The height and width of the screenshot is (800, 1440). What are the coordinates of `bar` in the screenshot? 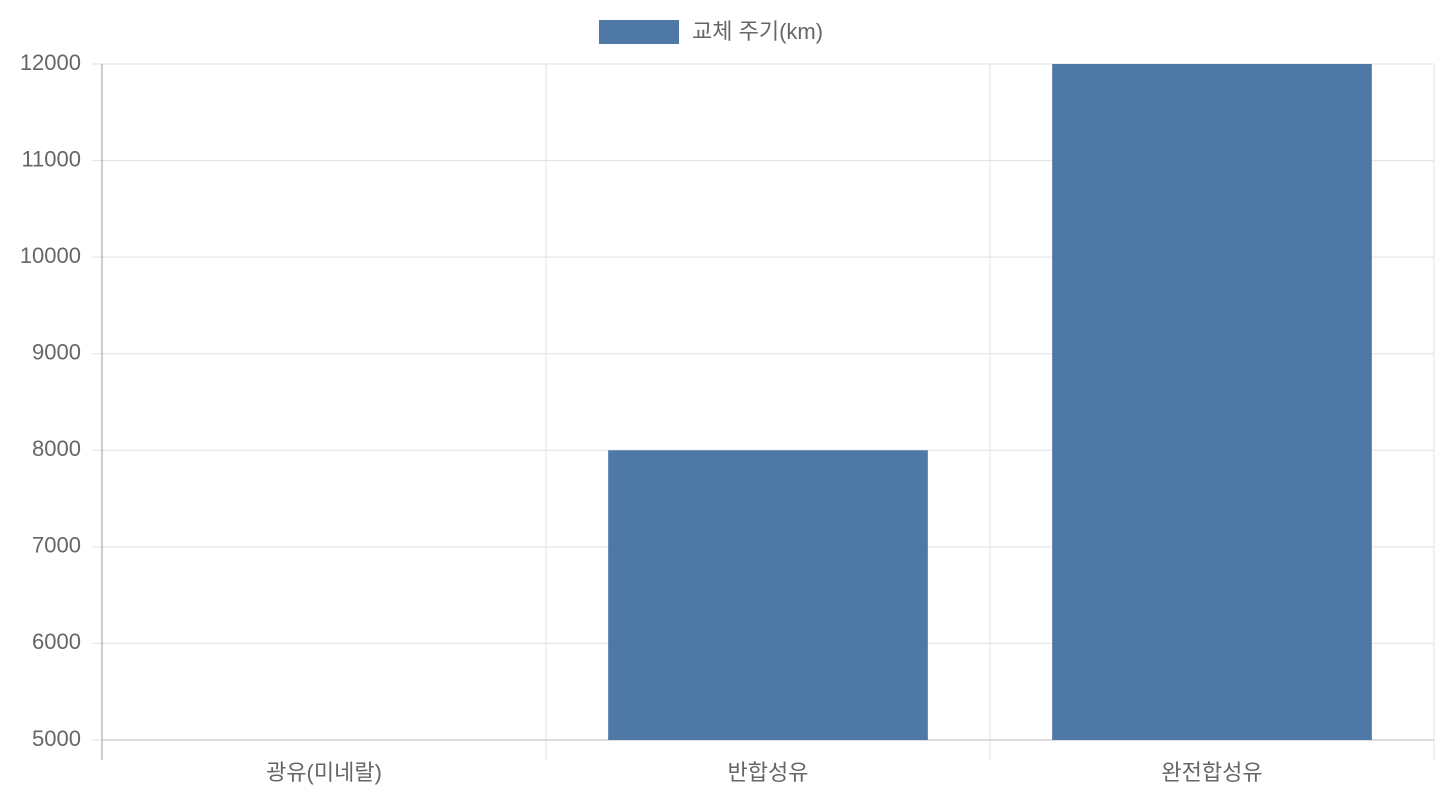 It's located at (768, 595).